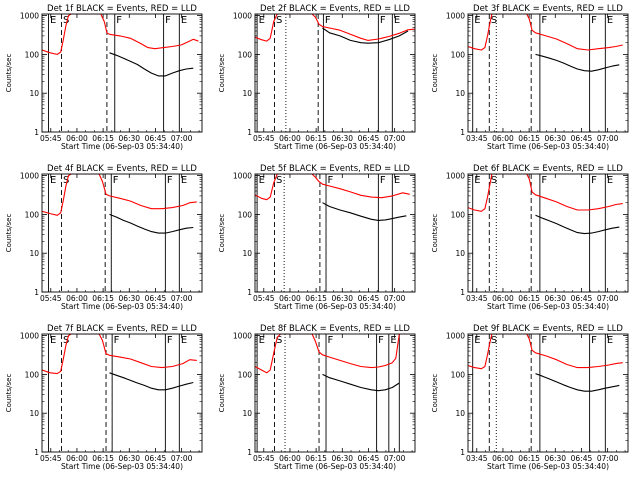  What do you see at coordinates (548, 329) in the screenshot?
I see `panel-title: Det 9f BLACK = Events, RED = LLD` at bounding box center [548, 329].